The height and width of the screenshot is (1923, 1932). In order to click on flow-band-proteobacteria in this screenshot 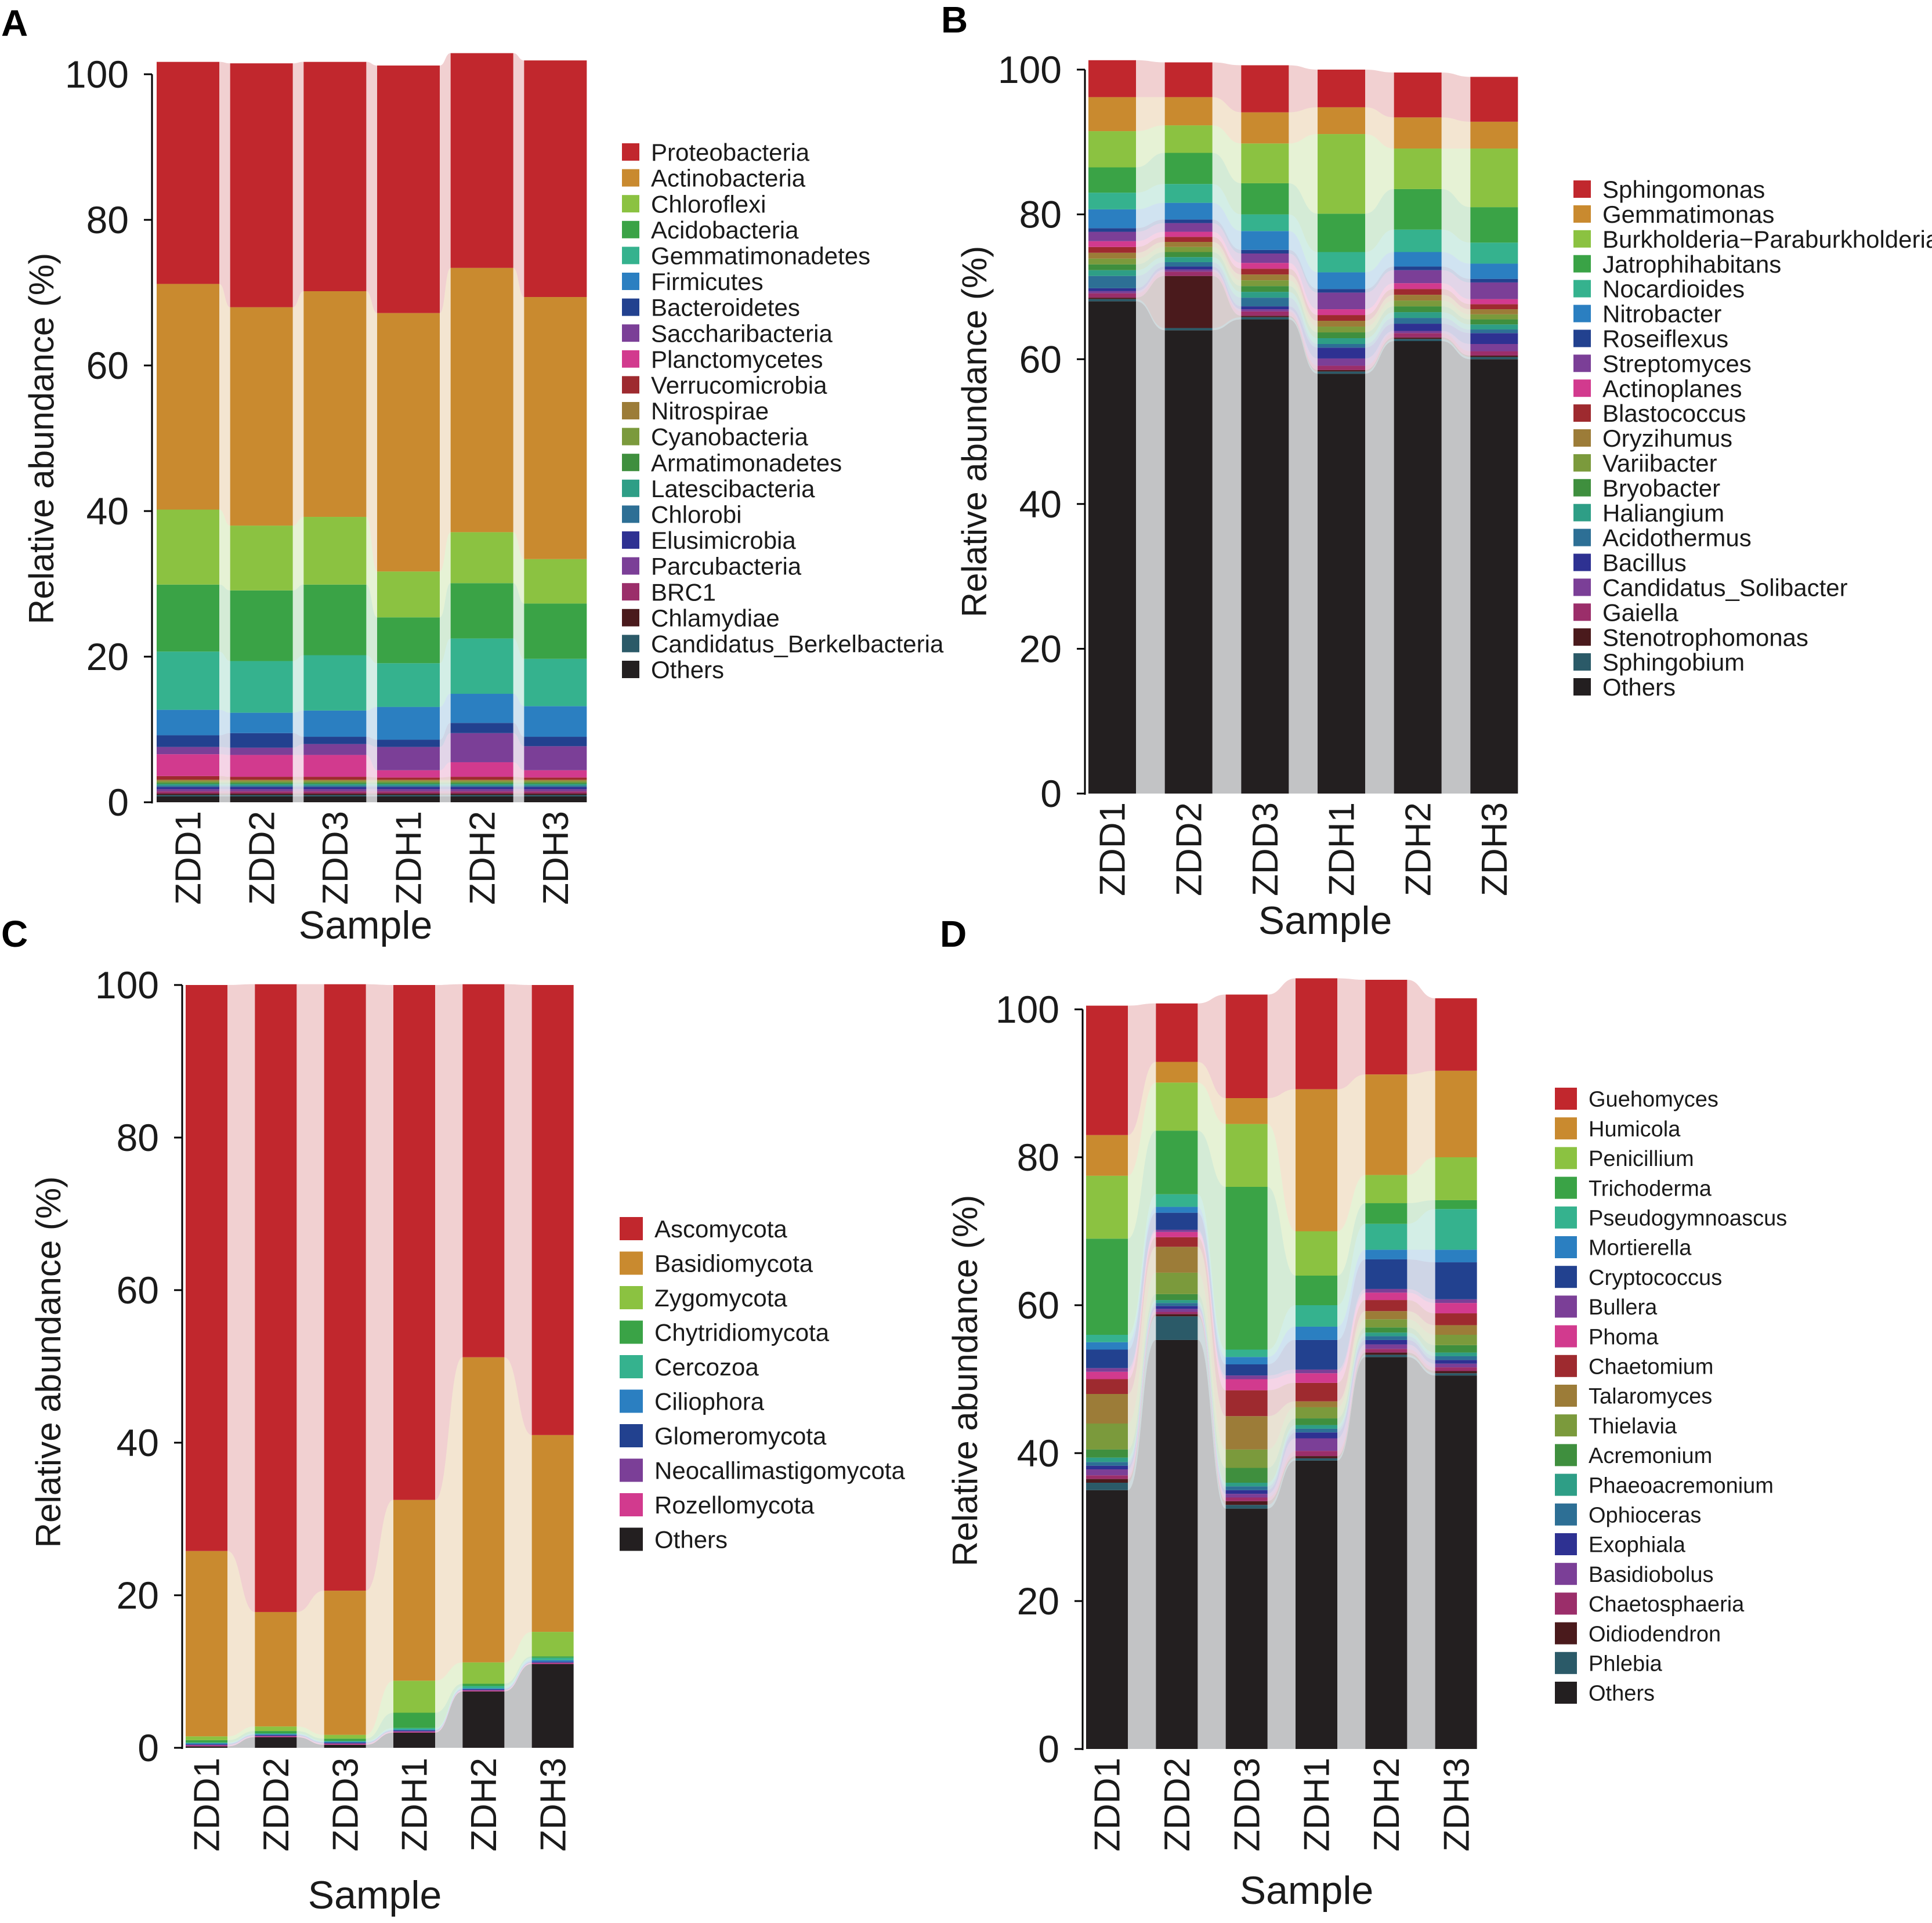, I will do `click(371, 187)`.